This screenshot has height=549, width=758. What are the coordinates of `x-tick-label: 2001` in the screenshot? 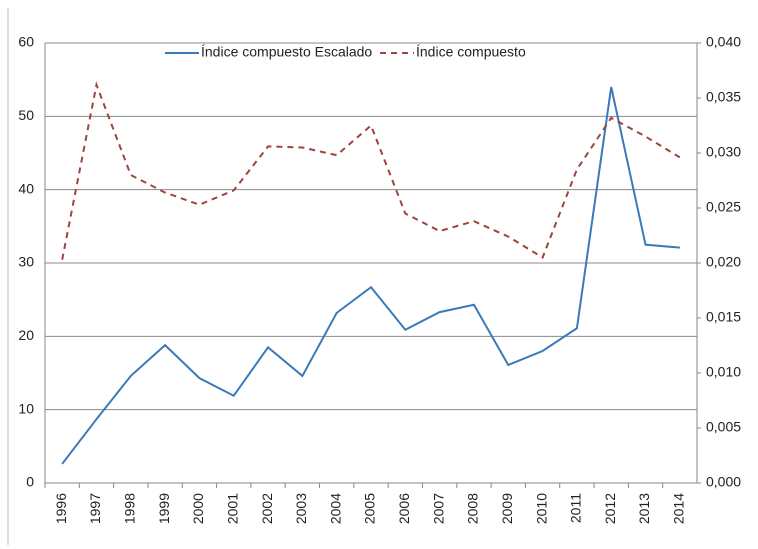 It's located at (232, 508).